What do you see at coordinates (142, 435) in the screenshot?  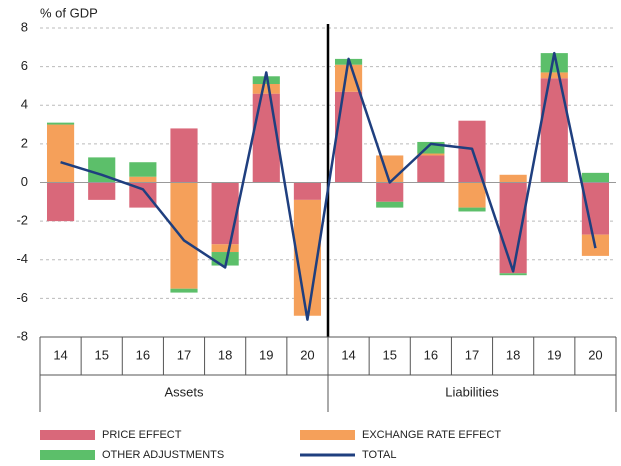 I see `legend-label: PRICE EFFECT` at bounding box center [142, 435].